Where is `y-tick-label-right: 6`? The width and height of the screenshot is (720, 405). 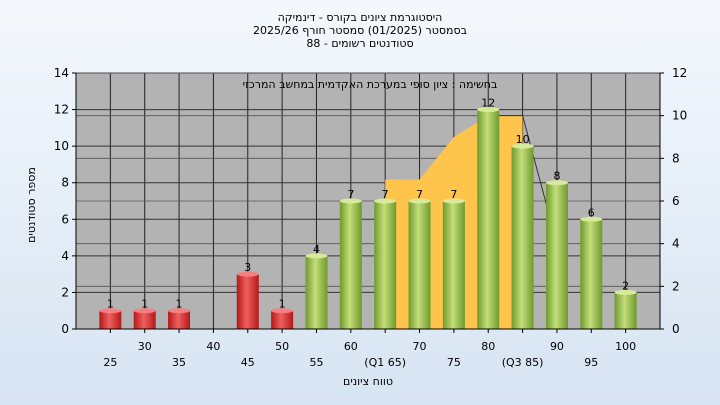
y-tick-label-right: 6 is located at coordinates (676, 201).